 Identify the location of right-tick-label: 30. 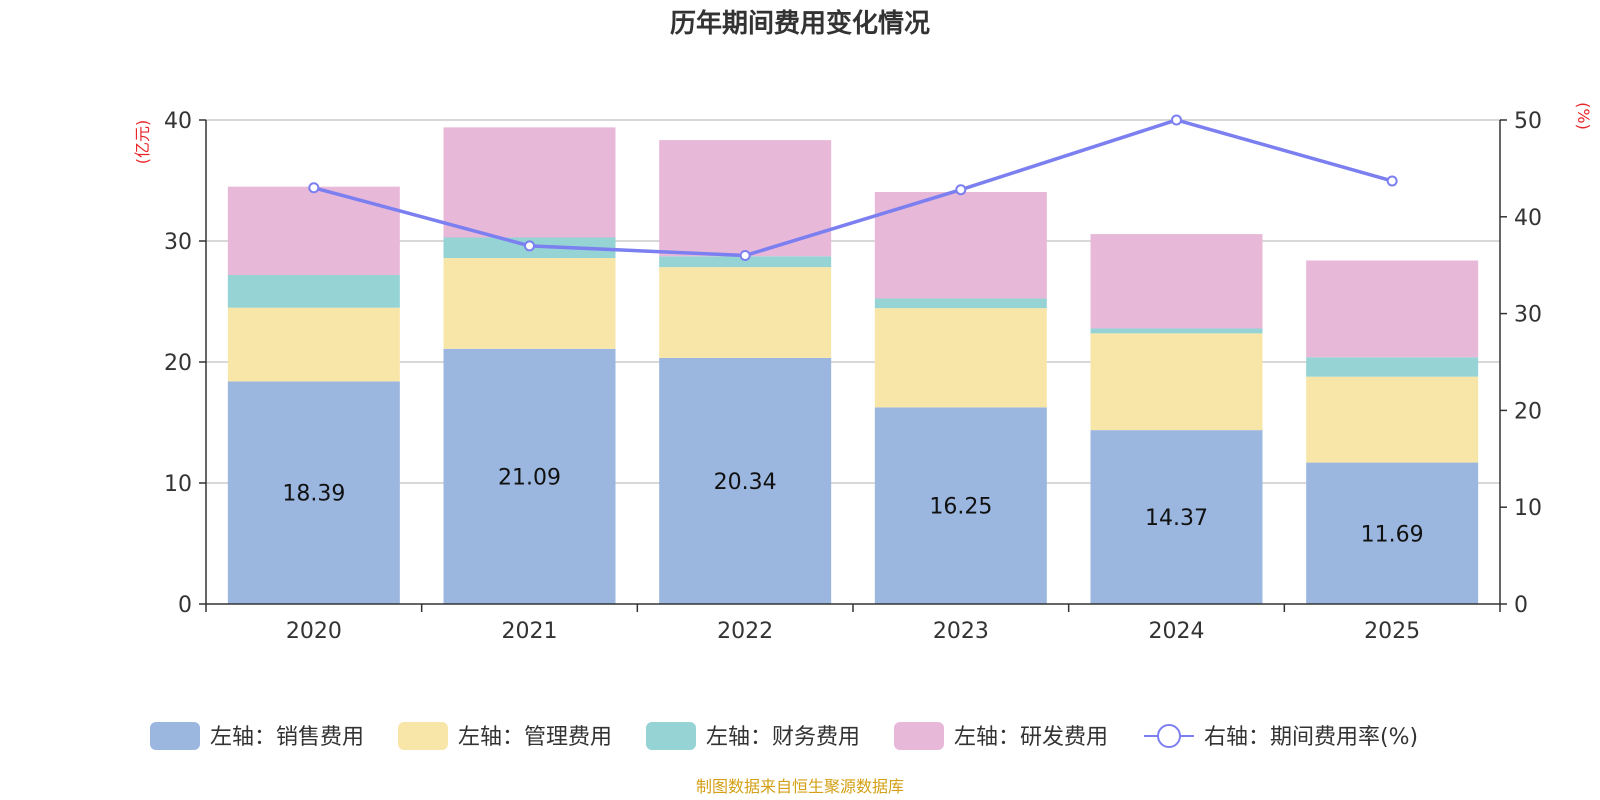
(1528, 315).